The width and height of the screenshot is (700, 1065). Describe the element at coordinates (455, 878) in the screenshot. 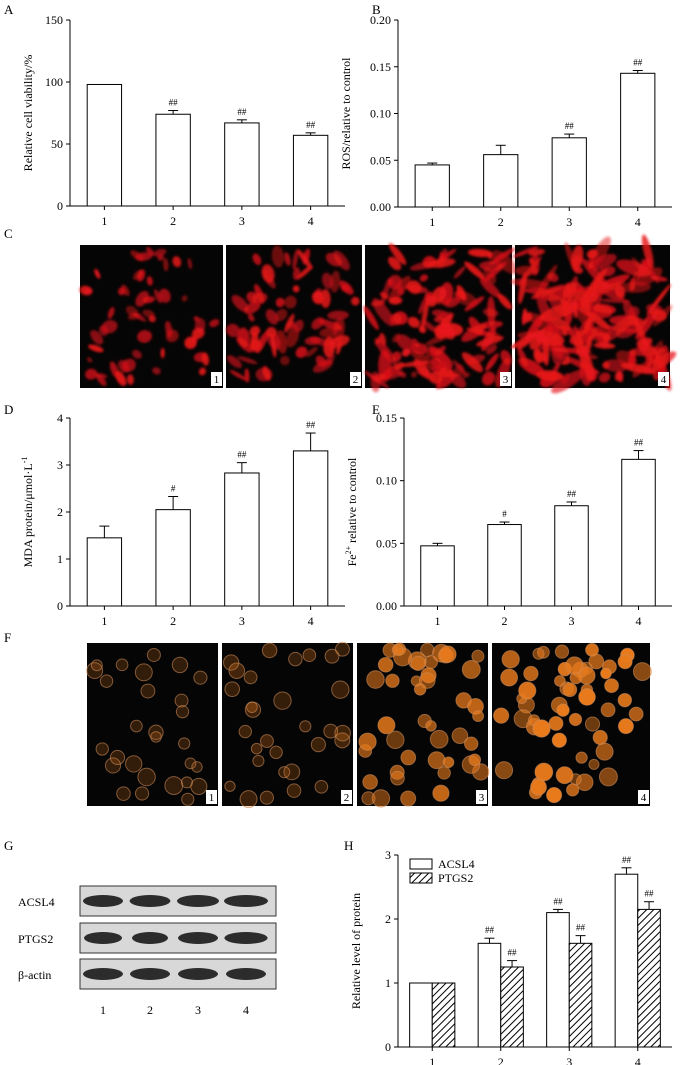

I see `legend-label: PTGS2` at that location.